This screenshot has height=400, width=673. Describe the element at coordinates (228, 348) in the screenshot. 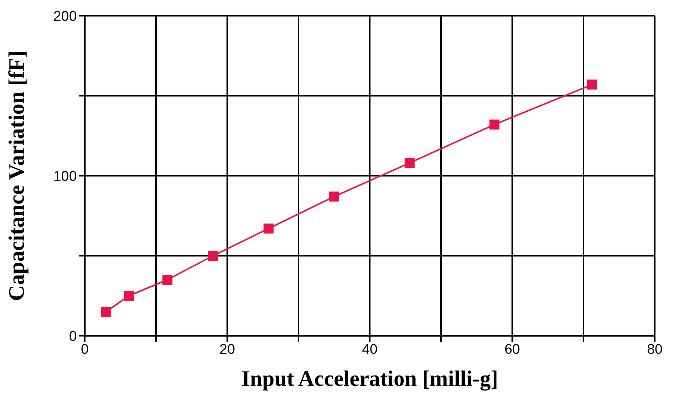

I see `x-tick-label: 20` at that location.